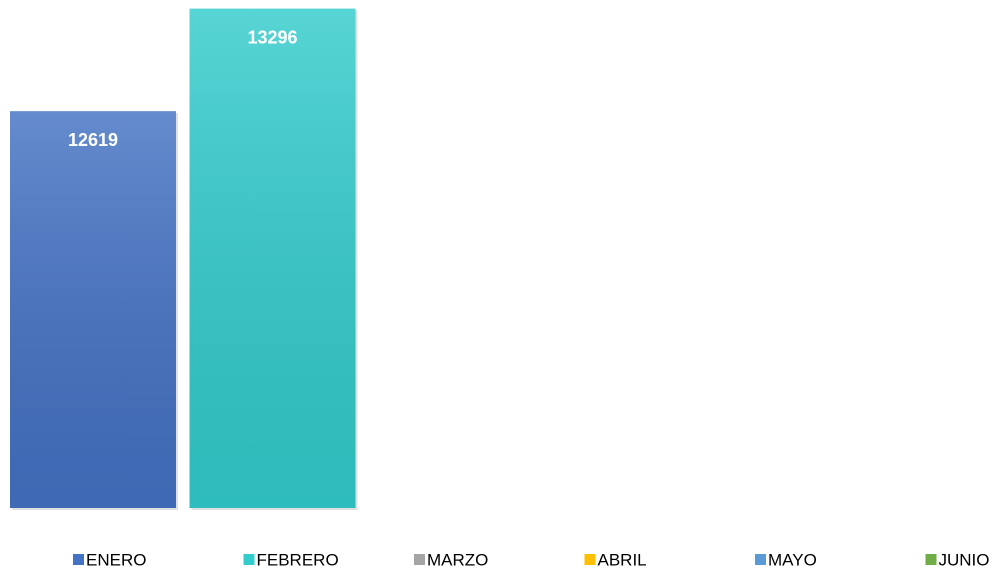 This screenshot has width=1005, height=573. I want to click on value-label: 12619, so click(93, 140).